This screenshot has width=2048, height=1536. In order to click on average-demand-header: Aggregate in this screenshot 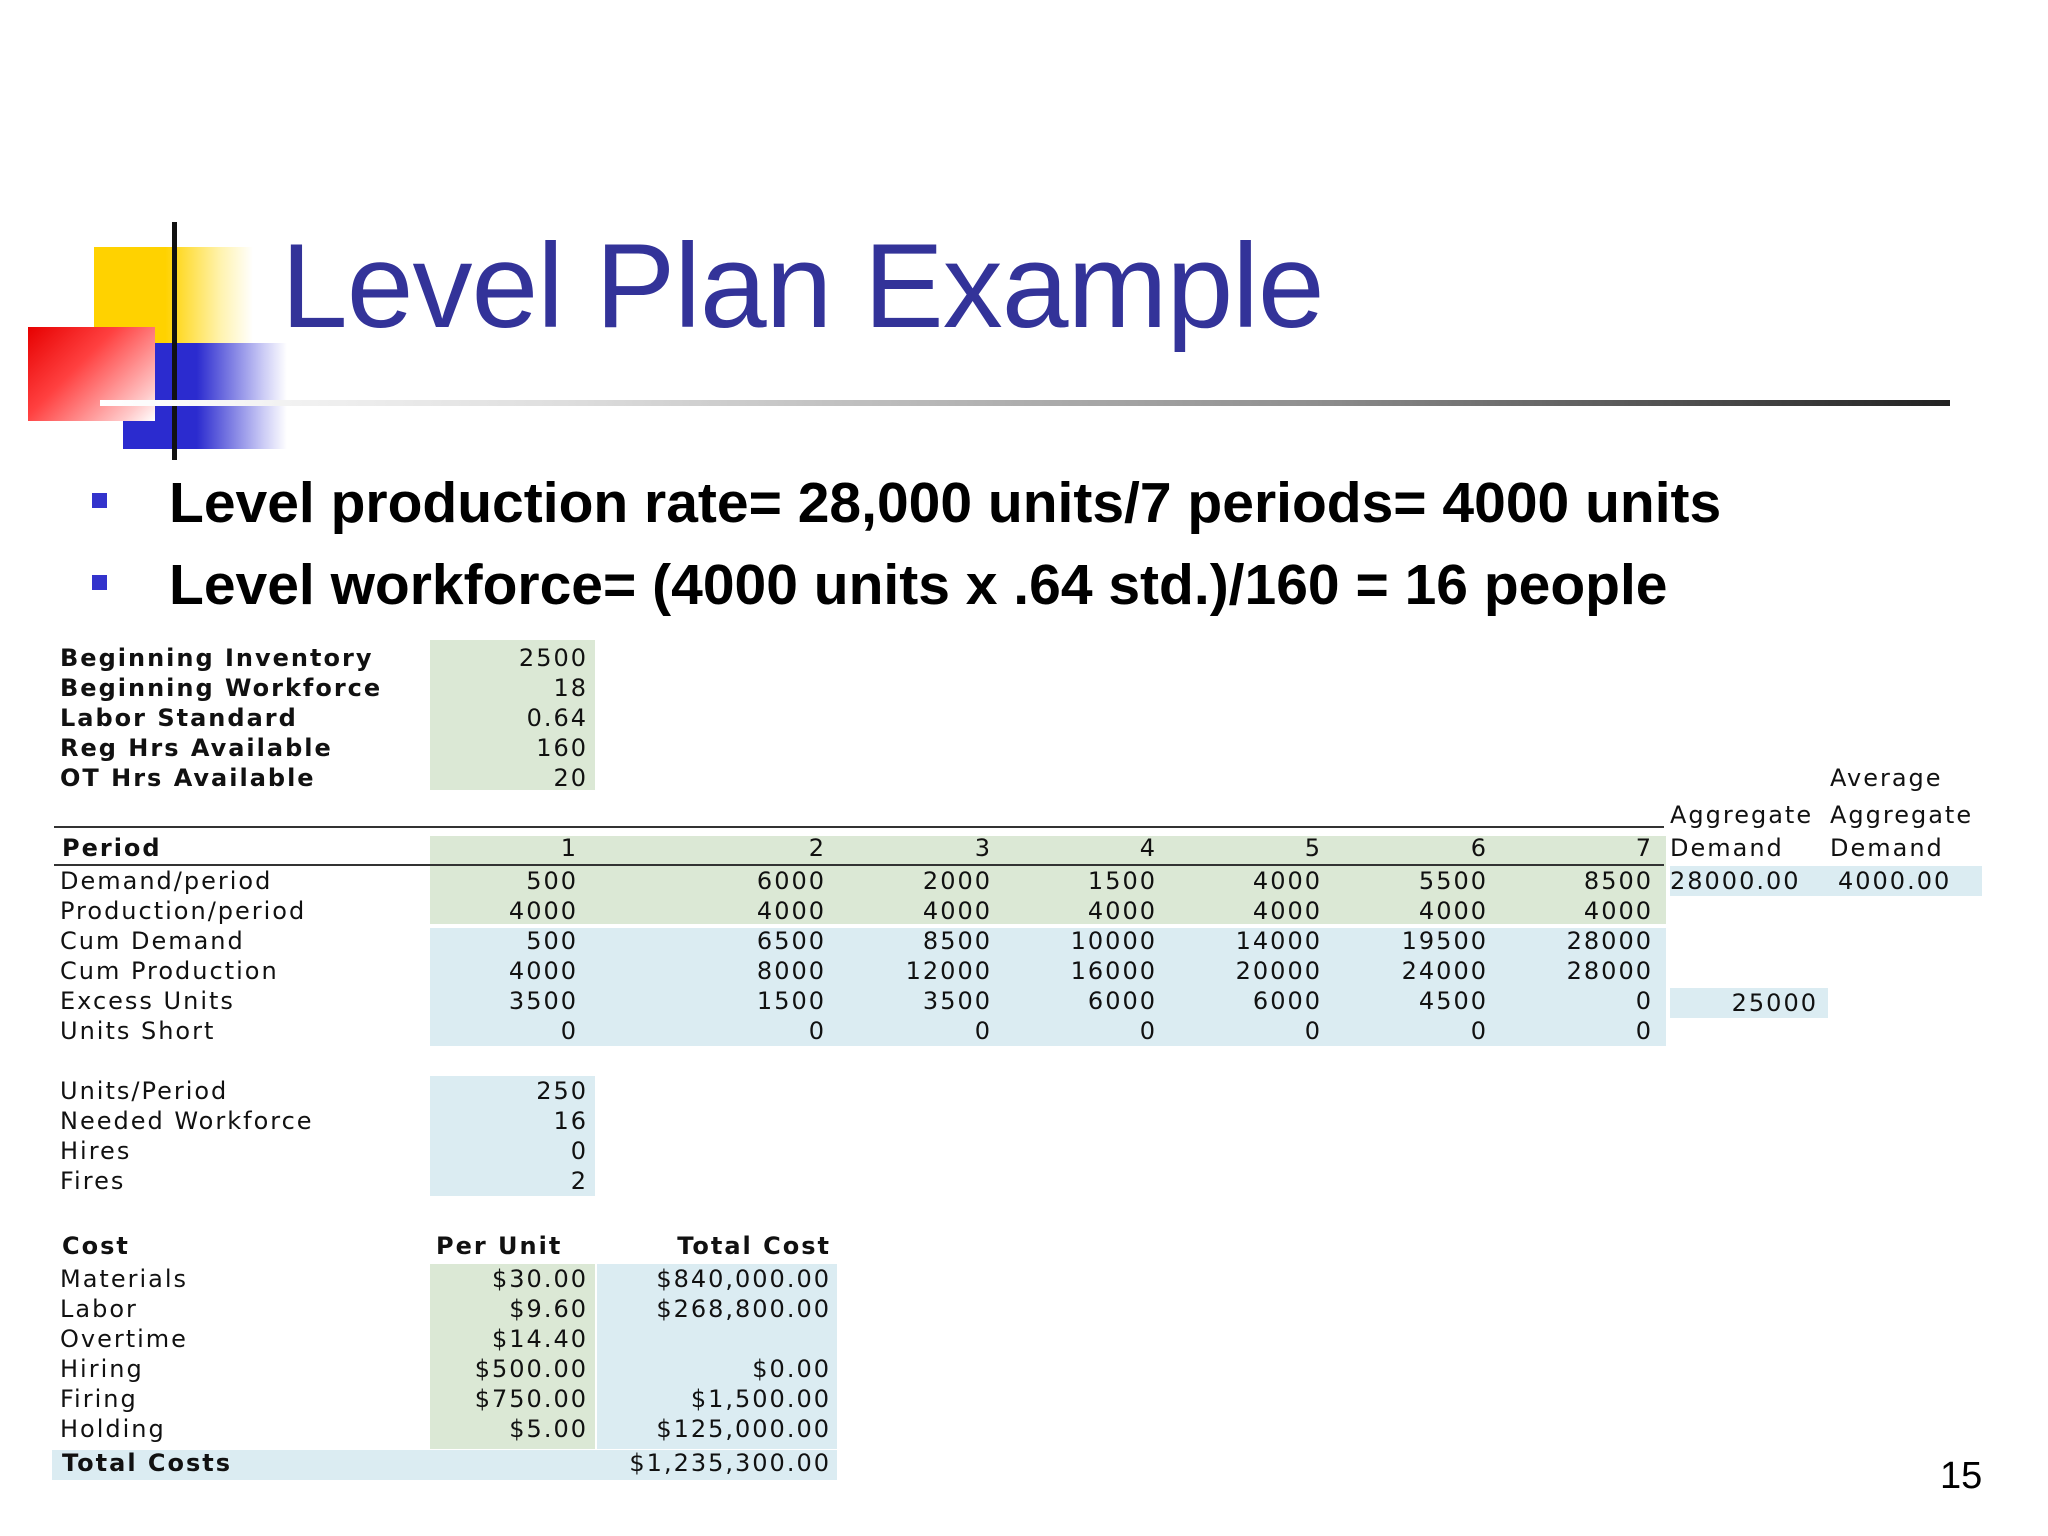, I will do `click(1902, 815)`.